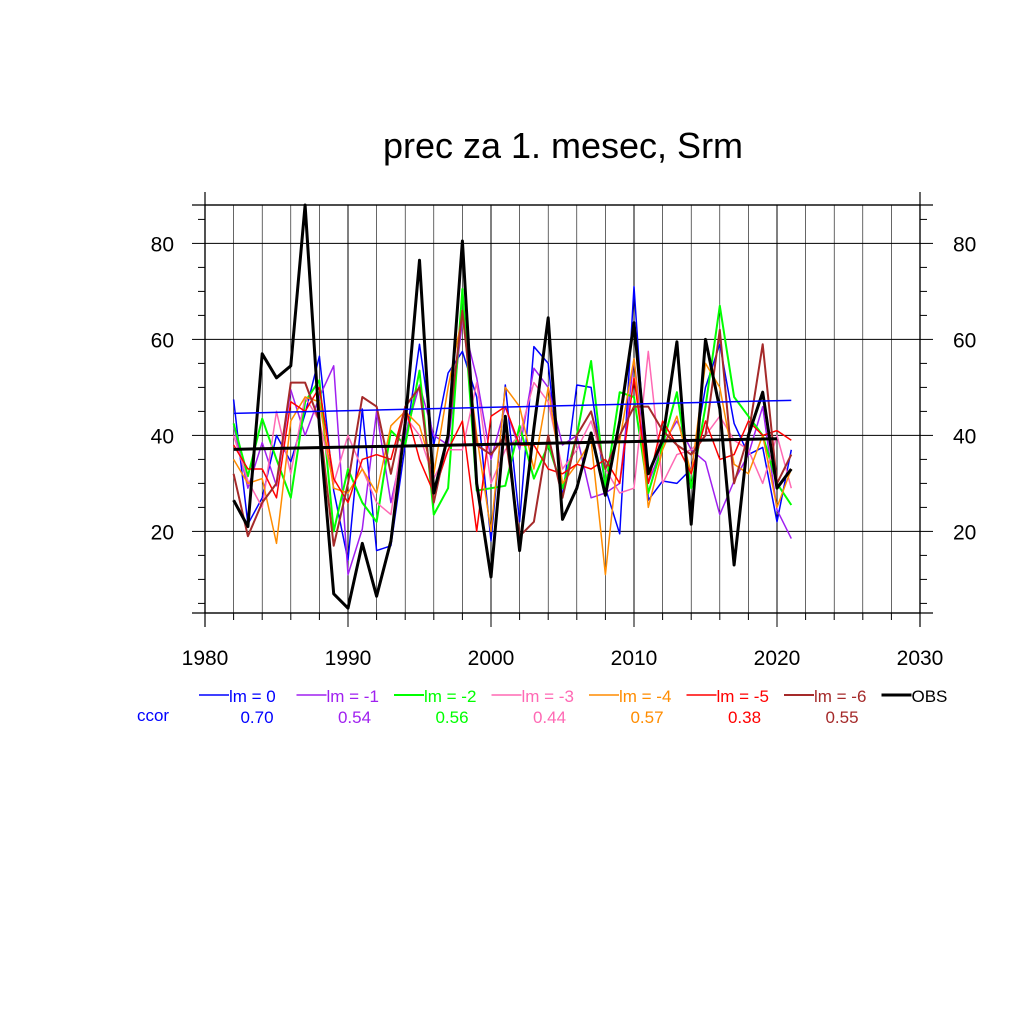 The width and height of the screenshot is (1024, 1029). Describe the element at coordinates (920, 658) in the screenshot. I see `x-tick-label: 2030` at that location.